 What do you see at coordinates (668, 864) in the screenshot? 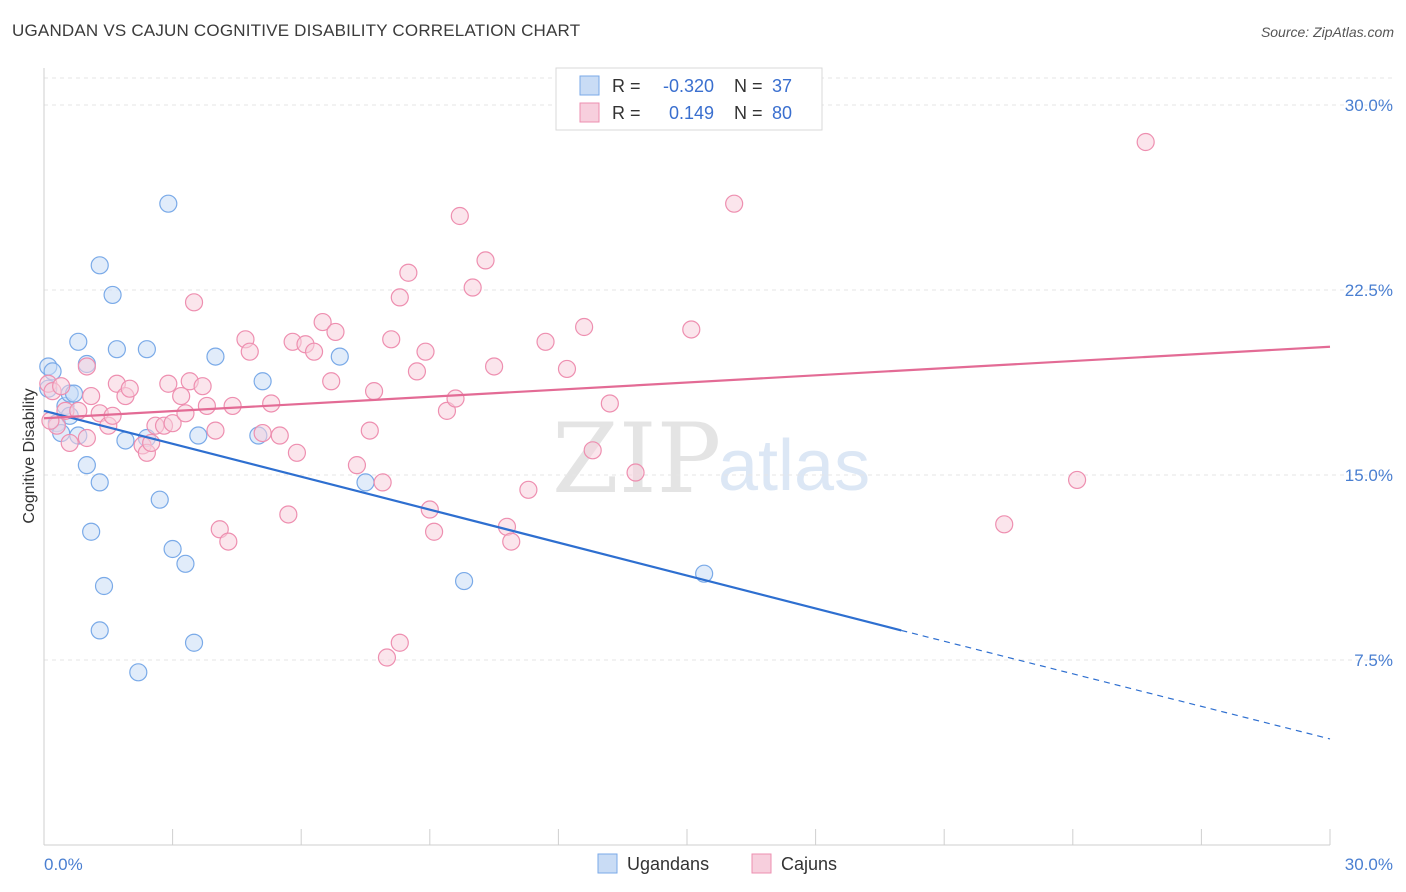
I see `series-legend-label-ugandans: Ugandans` at bounding box center [668, 864].